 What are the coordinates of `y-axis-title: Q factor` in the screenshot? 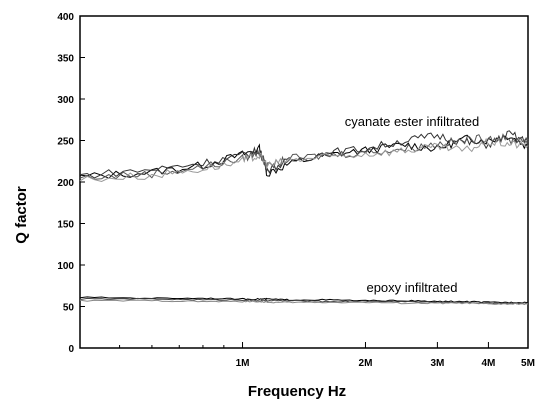 It's located at (21, 215).